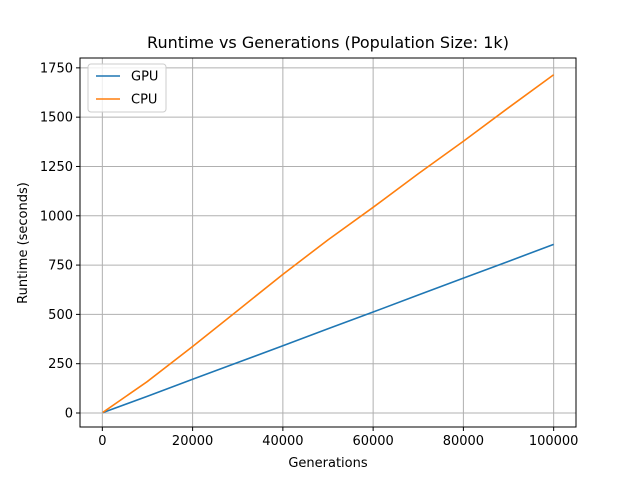  I want to click on y-tick-label: 1250, so click(56, 167).